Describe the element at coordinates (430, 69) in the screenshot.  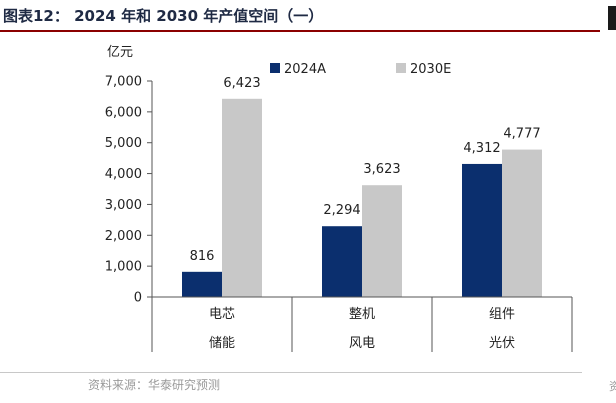
I see `legend-label-2030E: 2030E` at that location.